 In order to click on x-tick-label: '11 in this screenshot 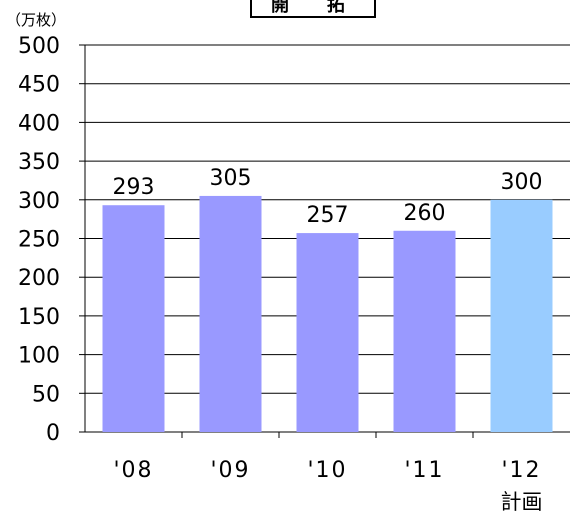, I will do `click(424, 470)`.